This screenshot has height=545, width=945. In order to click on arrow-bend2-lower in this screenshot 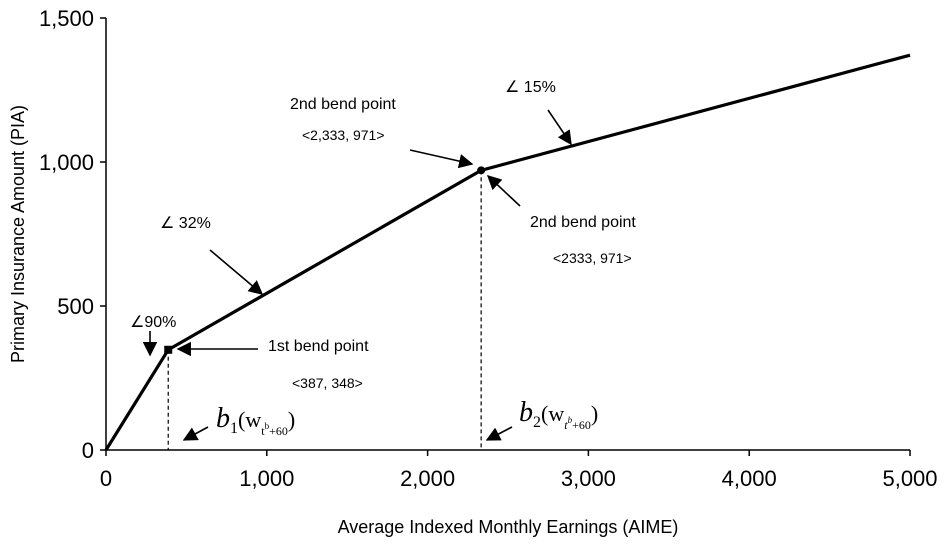, I will do `click(503, 191)`.